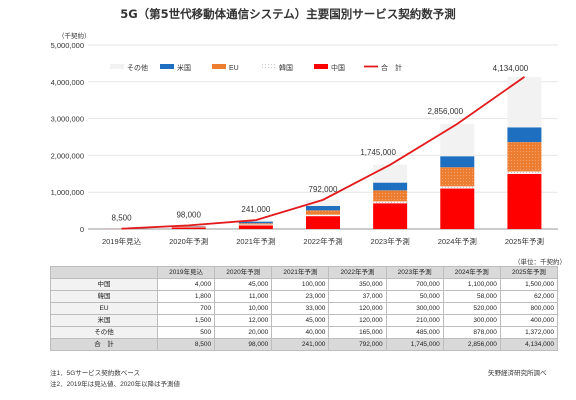 This screenshot has height=400, width=576. I want to click on table-cell: 700,000, so click(414, 284).